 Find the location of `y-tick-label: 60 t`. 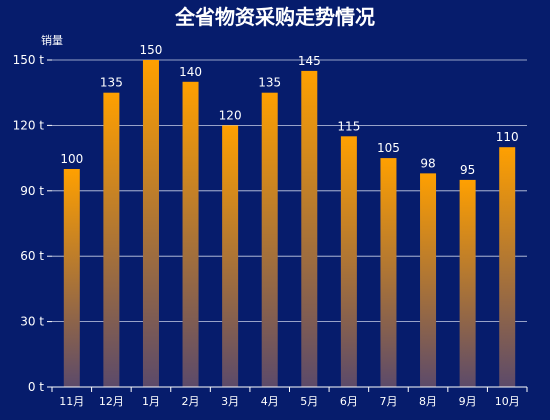

y-tick-label: 60 t is located at coordinates (32, 256).